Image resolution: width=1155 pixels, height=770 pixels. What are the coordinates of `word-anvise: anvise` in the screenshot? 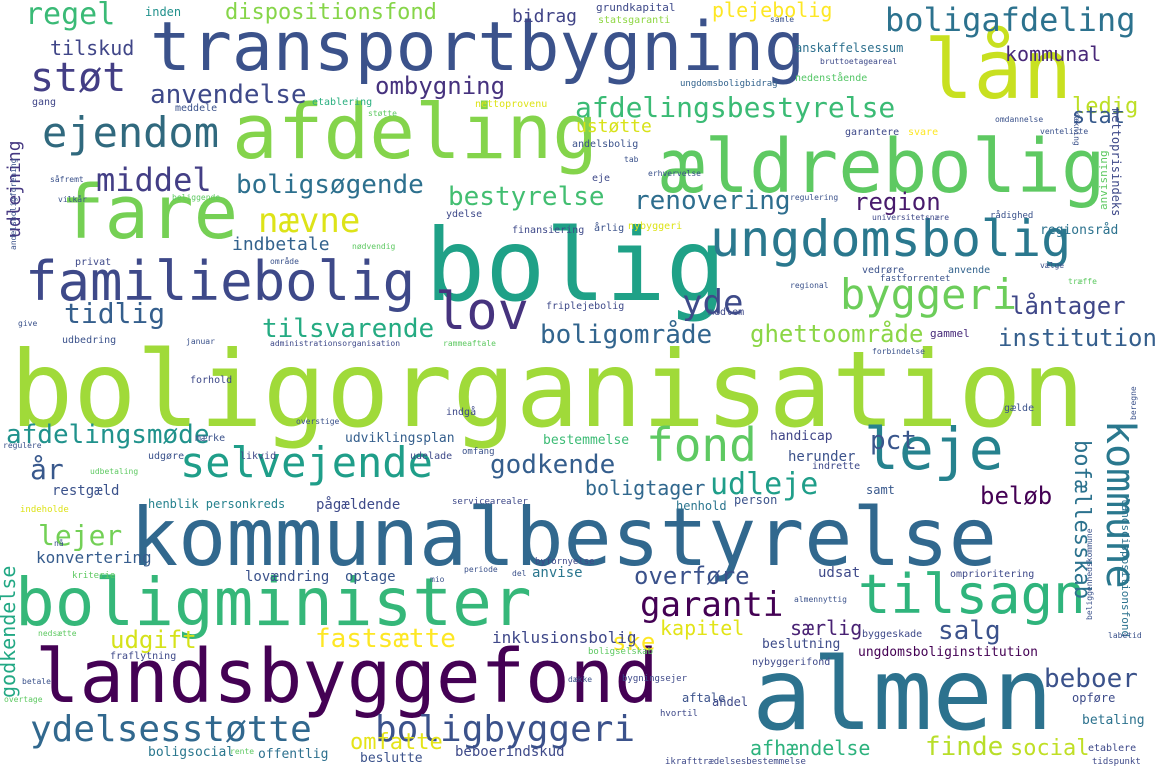 It's located at (557, 573).